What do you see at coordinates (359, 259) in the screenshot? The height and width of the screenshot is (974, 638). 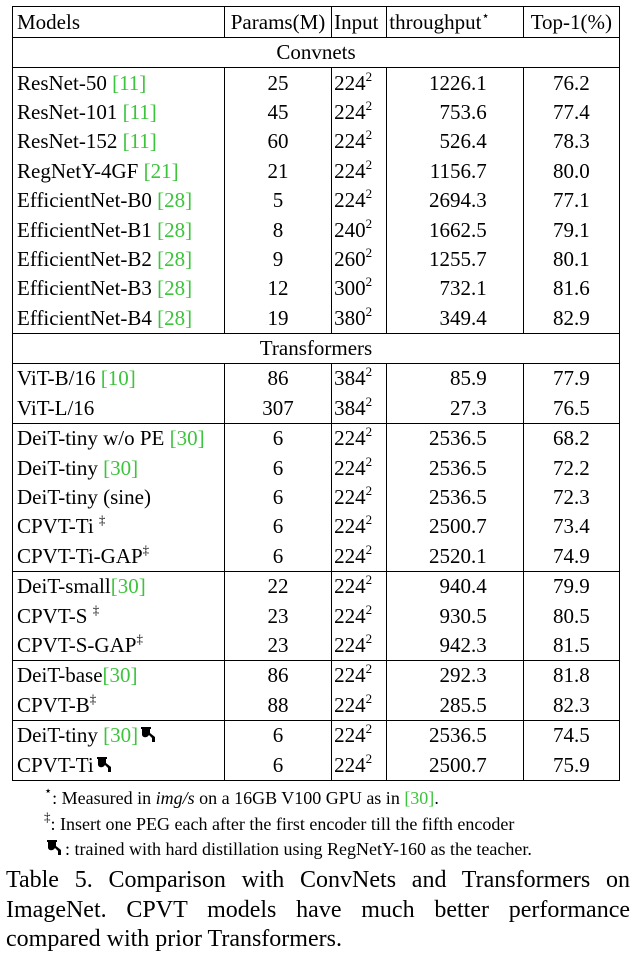 I see `input-value: 2602` at bounding box center [359, 259].